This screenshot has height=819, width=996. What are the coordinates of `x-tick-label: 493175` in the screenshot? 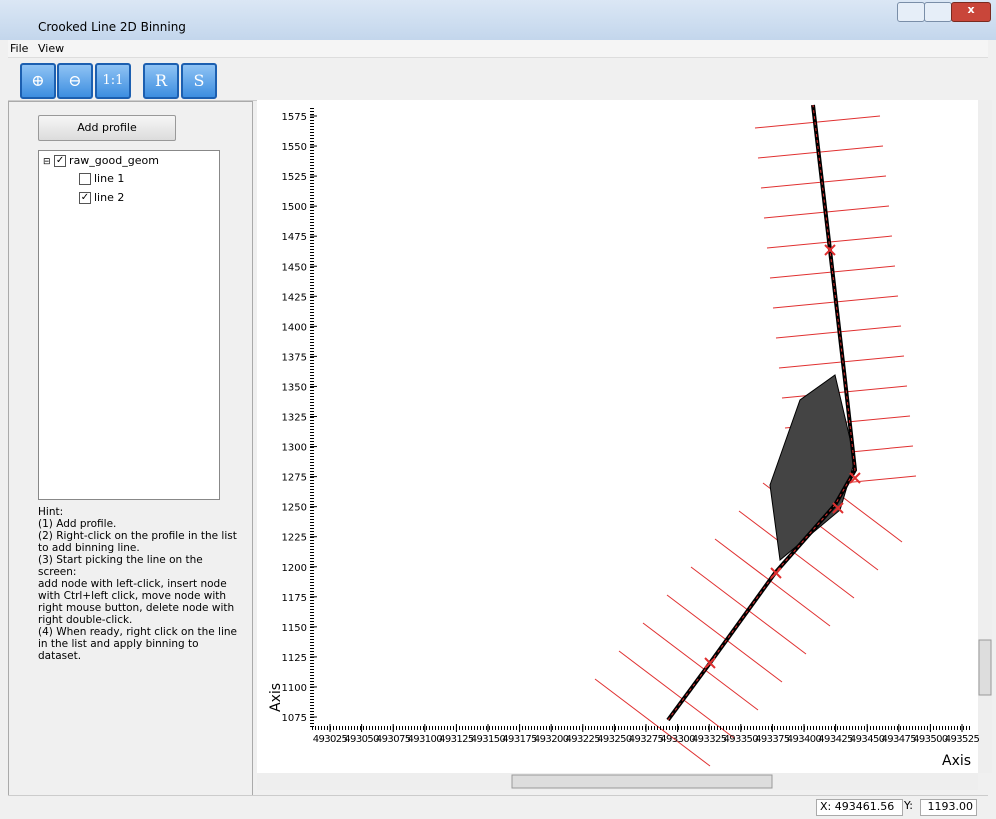 It's located at (519, 739).